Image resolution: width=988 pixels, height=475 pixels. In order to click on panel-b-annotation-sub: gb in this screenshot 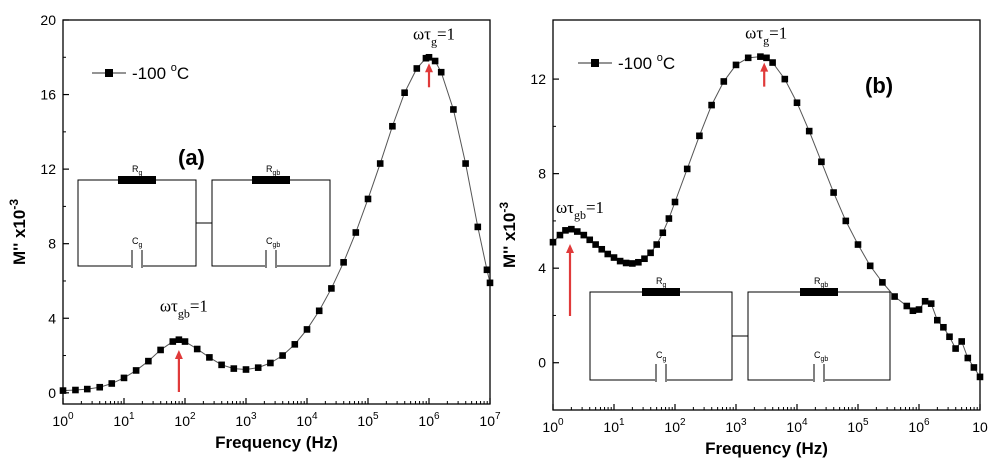, I will do `click(580, 215)`.